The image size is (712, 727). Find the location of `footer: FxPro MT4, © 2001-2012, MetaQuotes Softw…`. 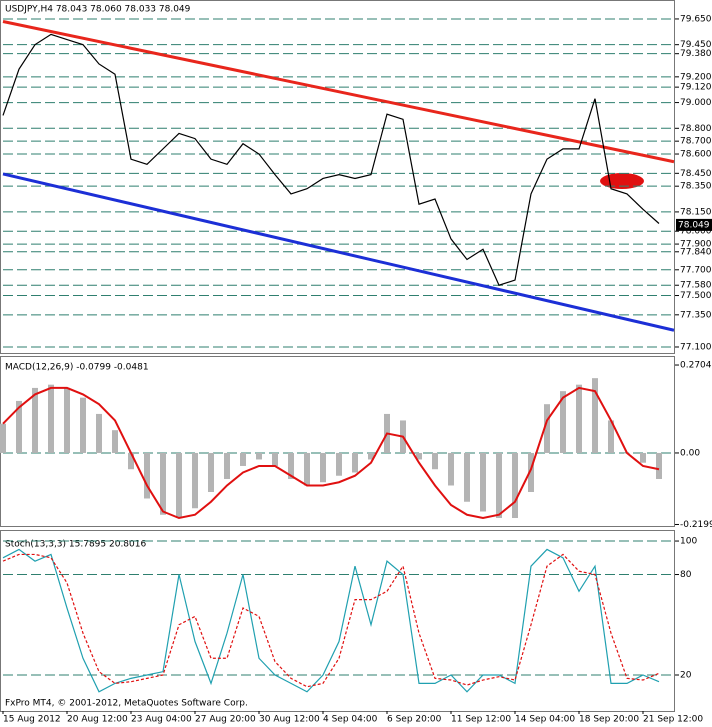

footer: FxPro MT4, © 2001-2012, MetaQuotes Softw… is located at coordinates (126, 704).